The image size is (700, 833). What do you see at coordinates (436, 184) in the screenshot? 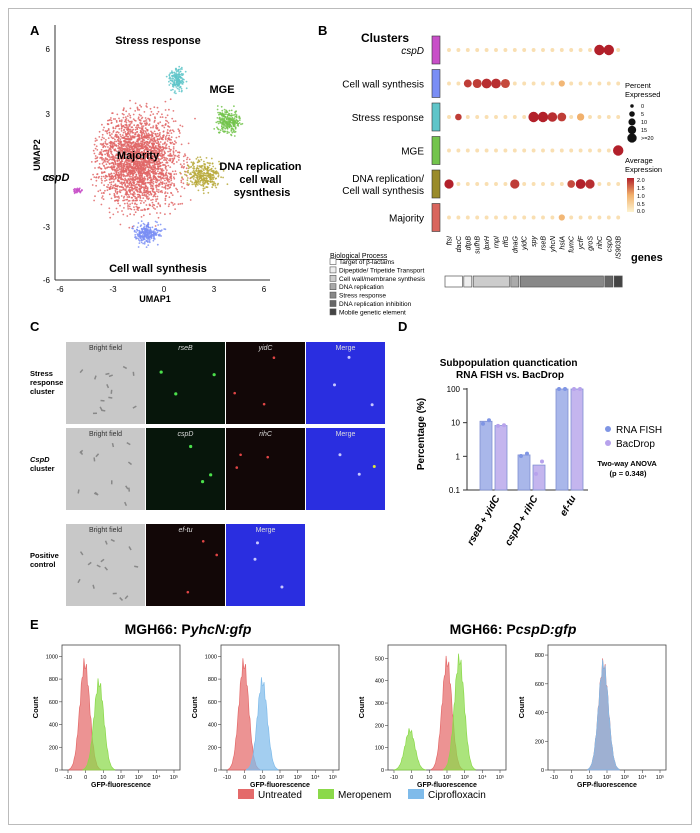
I see `cluster-color-bar` at bounding box center [436, 184].